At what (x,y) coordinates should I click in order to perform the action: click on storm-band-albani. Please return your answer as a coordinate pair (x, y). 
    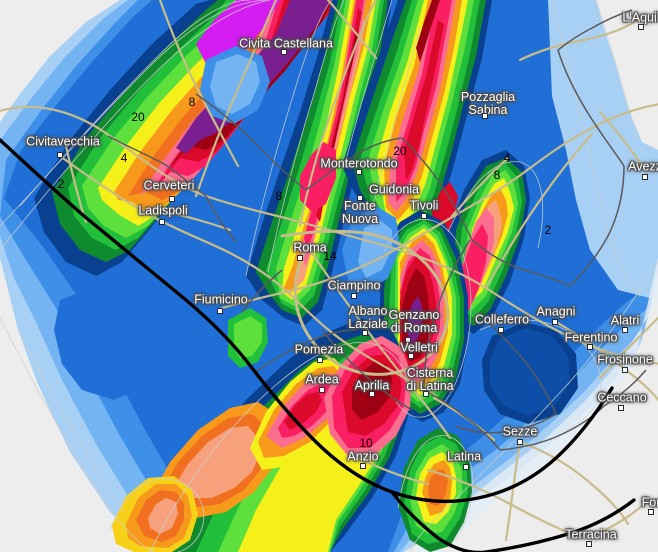
    Looking at the image, I should click on (424, 316).